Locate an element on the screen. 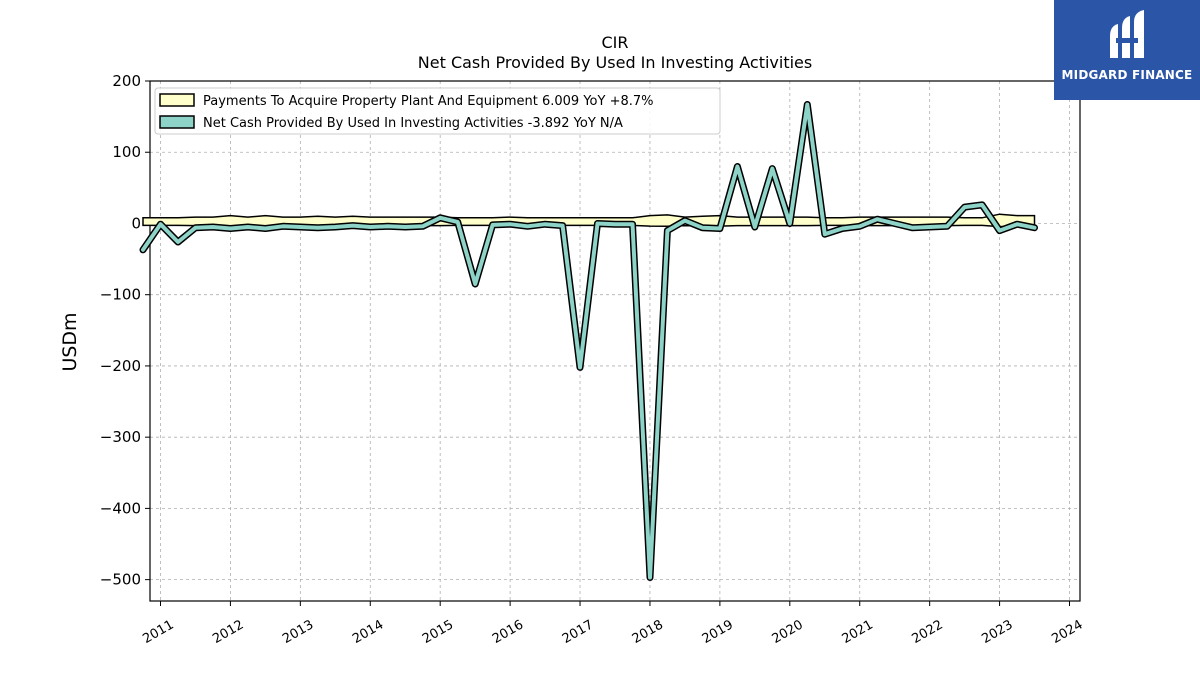 Image resolution: width=1200 pixels, height=675 pixels. x-tick-label: 2023 is located at coordinates (997, 632).